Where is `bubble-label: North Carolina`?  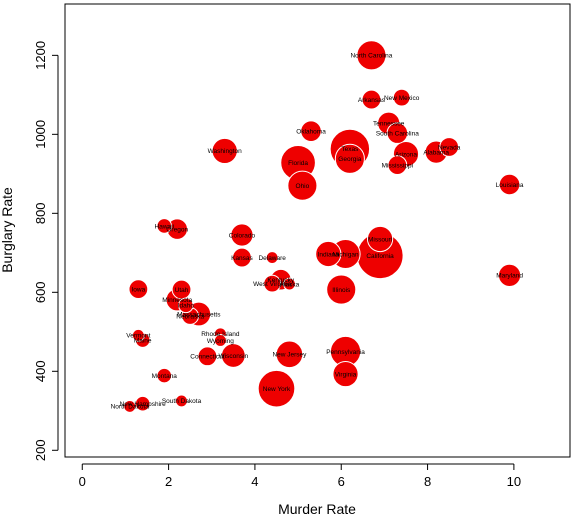
bubble-label: North Carolina is located at coordinates (371, 56).